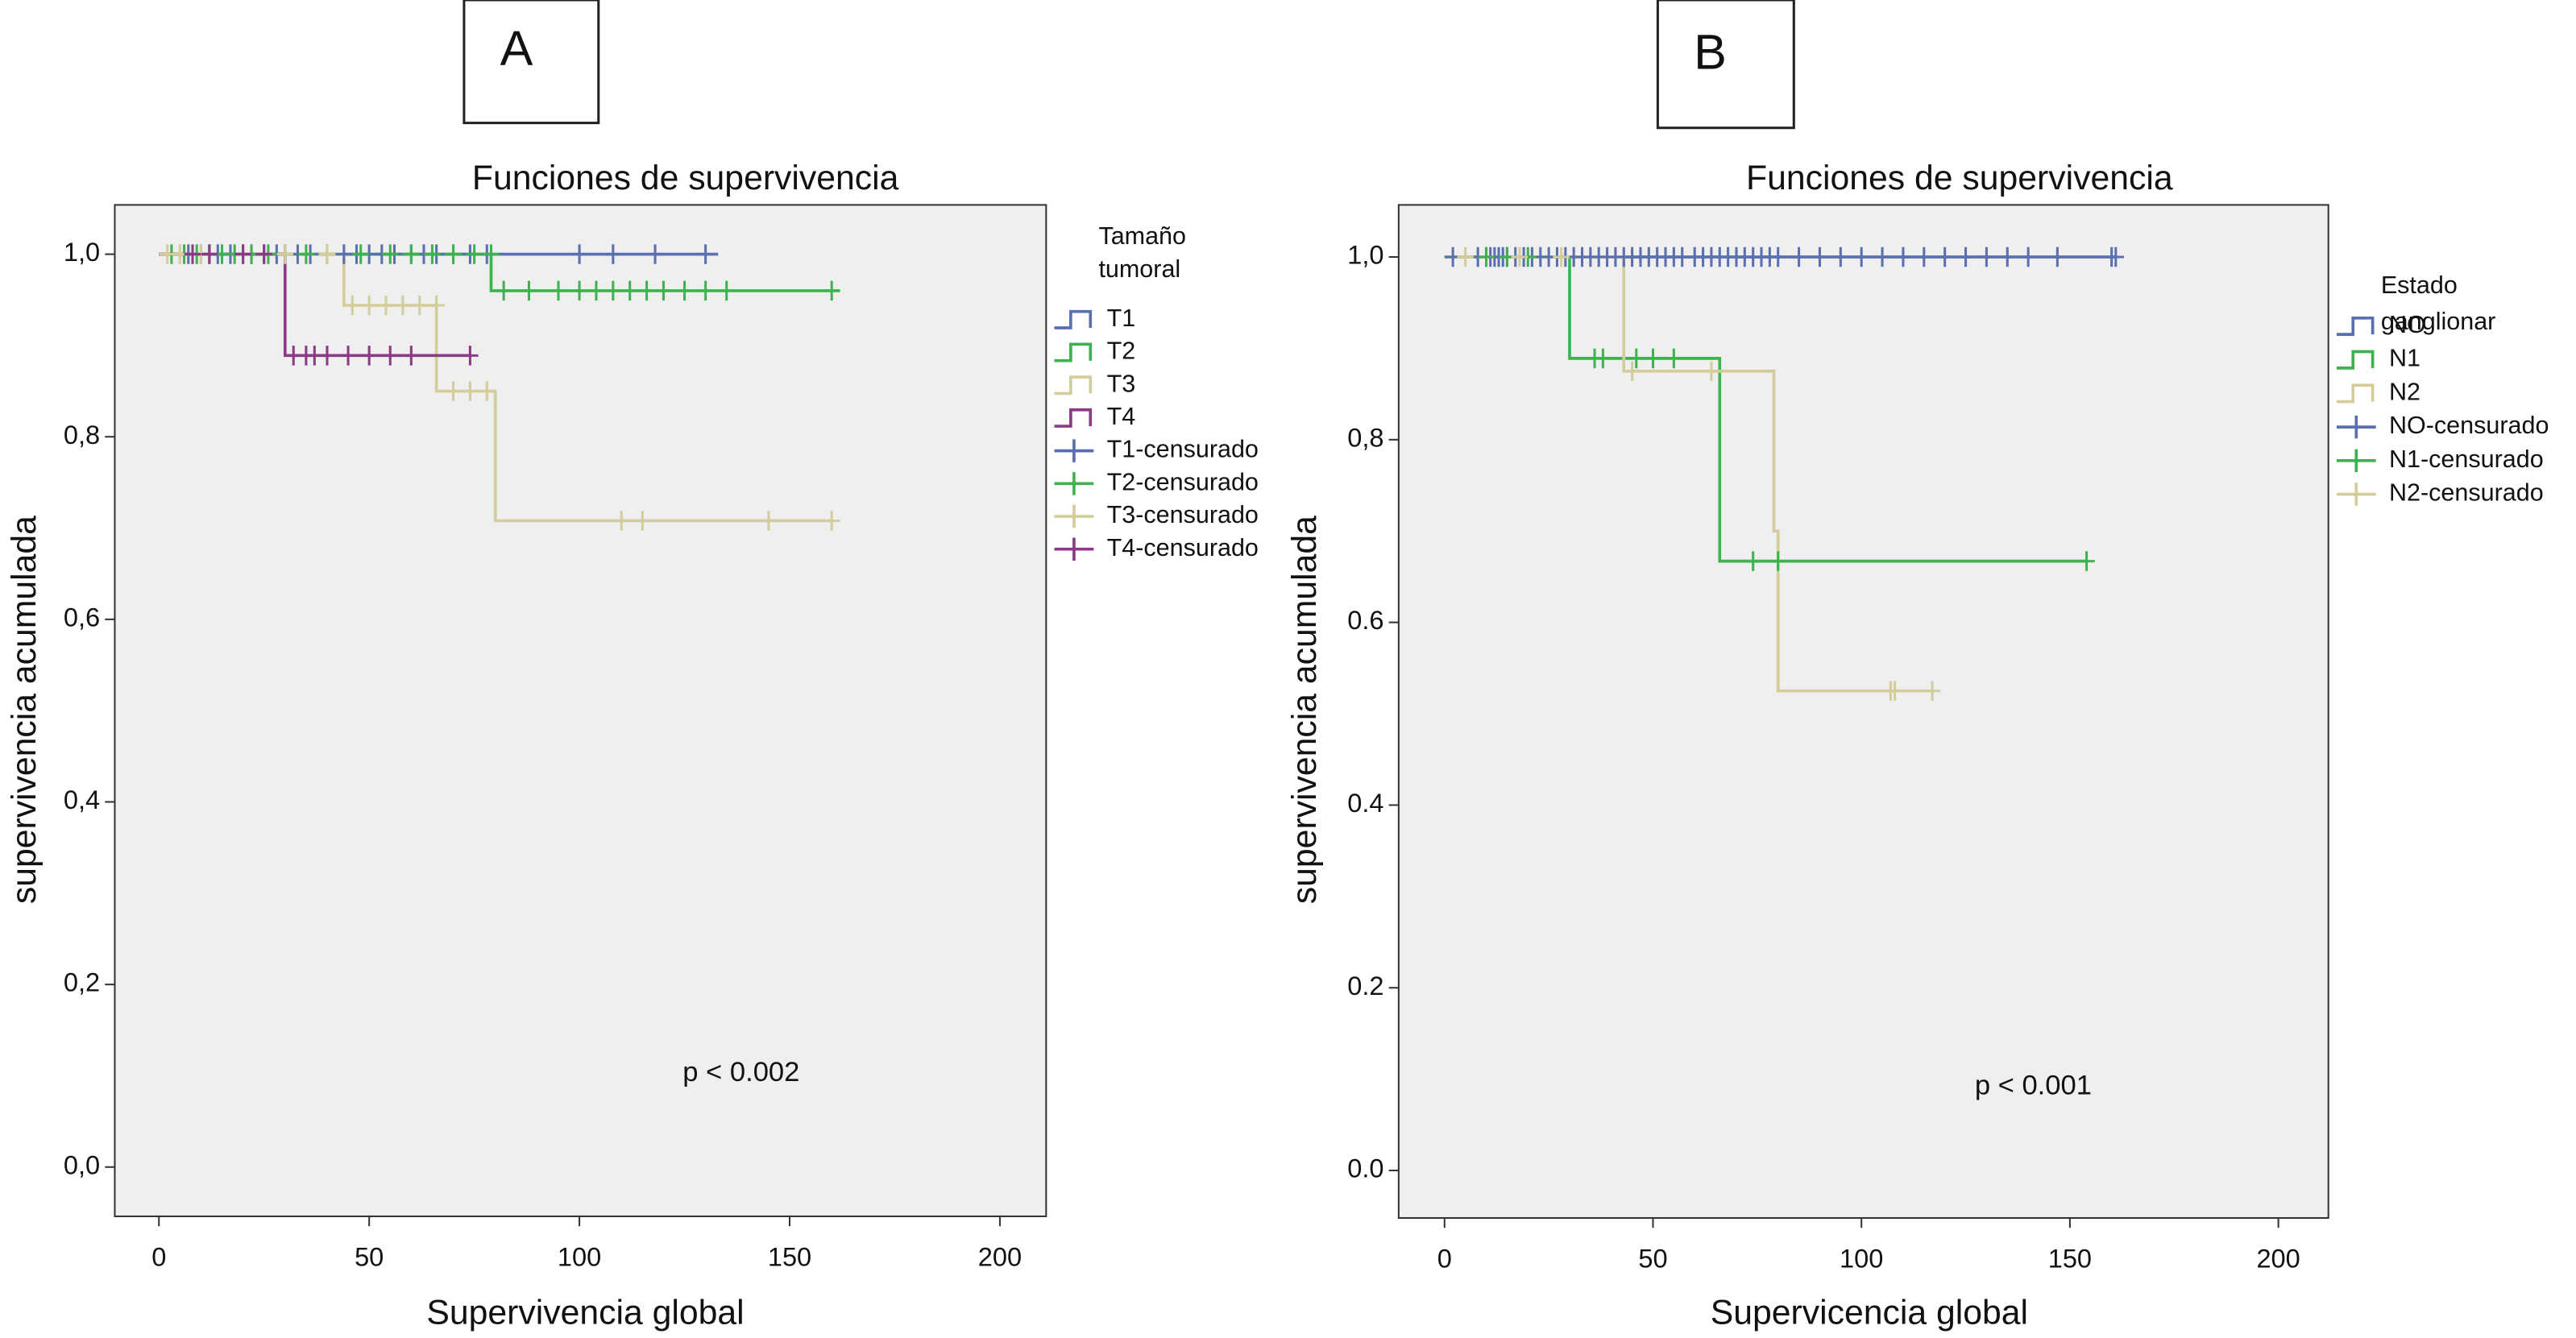 The width and height of the screenshot is (2576, 1338). What do you see at coordinates (1959, 178) in the screenshot?
I see `chart-title: Funciones de supervivencia` at bounding box center [1959, 178].